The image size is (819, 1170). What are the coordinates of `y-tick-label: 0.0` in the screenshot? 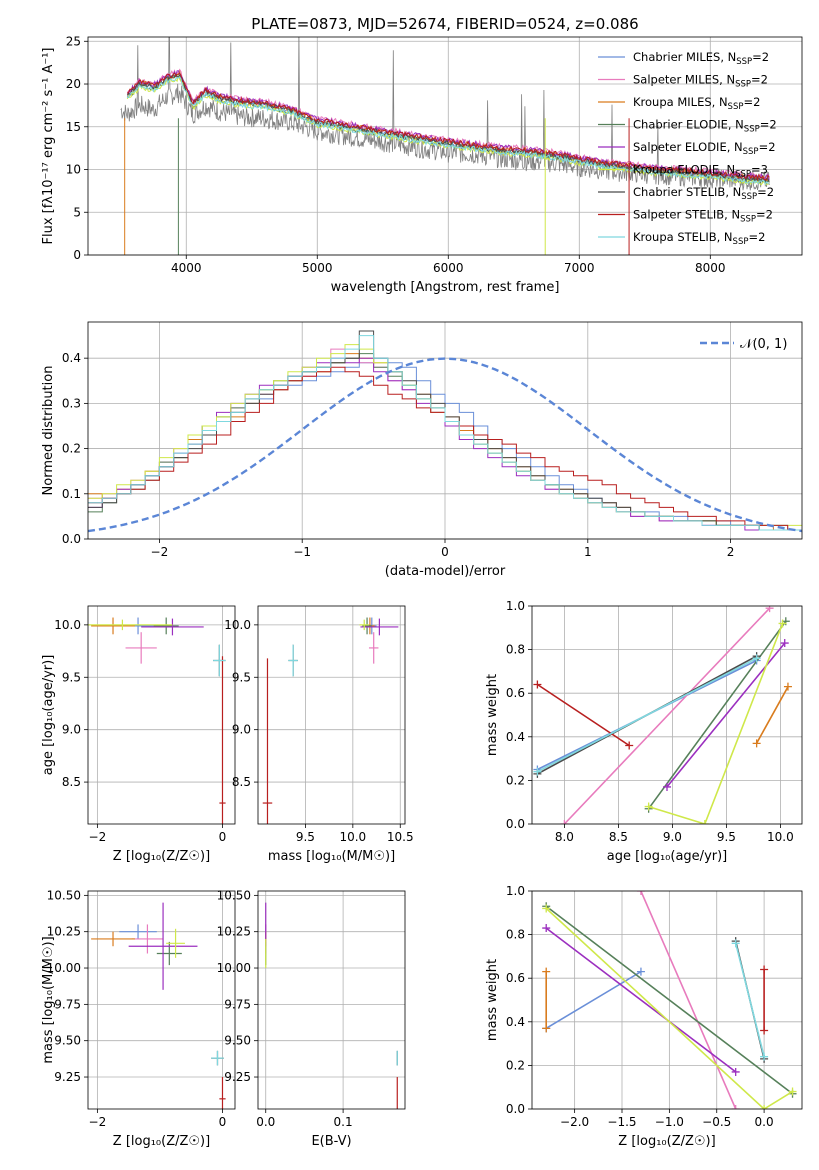 It's located at (71, 539).